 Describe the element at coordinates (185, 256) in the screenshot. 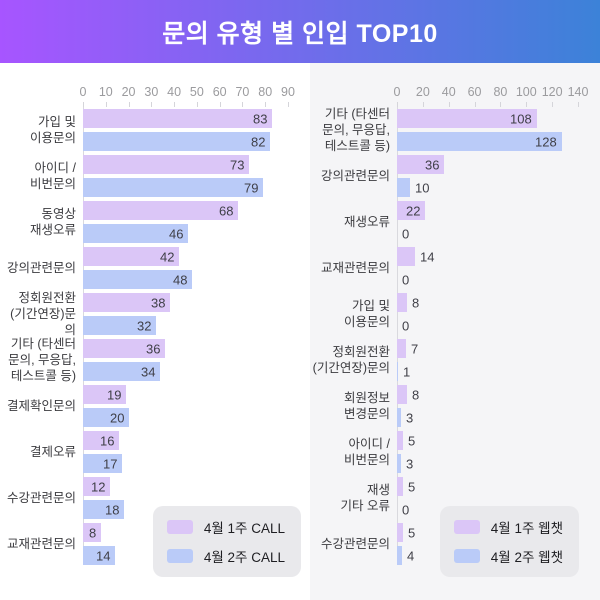

I see `bar-track: 42` at that location.